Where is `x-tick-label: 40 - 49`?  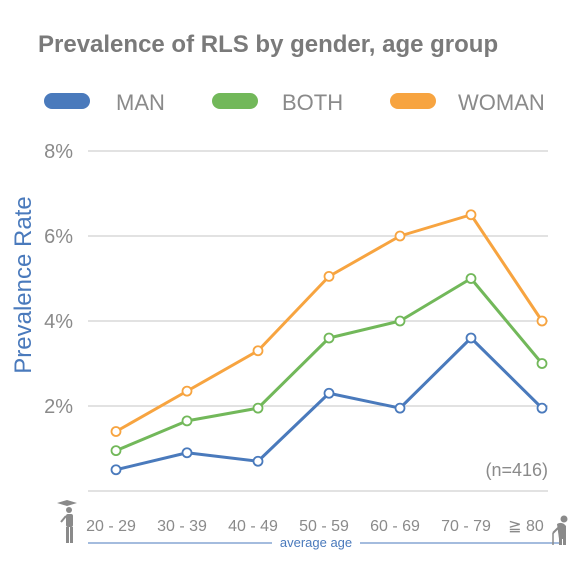 x-tick-label: 40 - 49 is located at coordinates (253, 526).